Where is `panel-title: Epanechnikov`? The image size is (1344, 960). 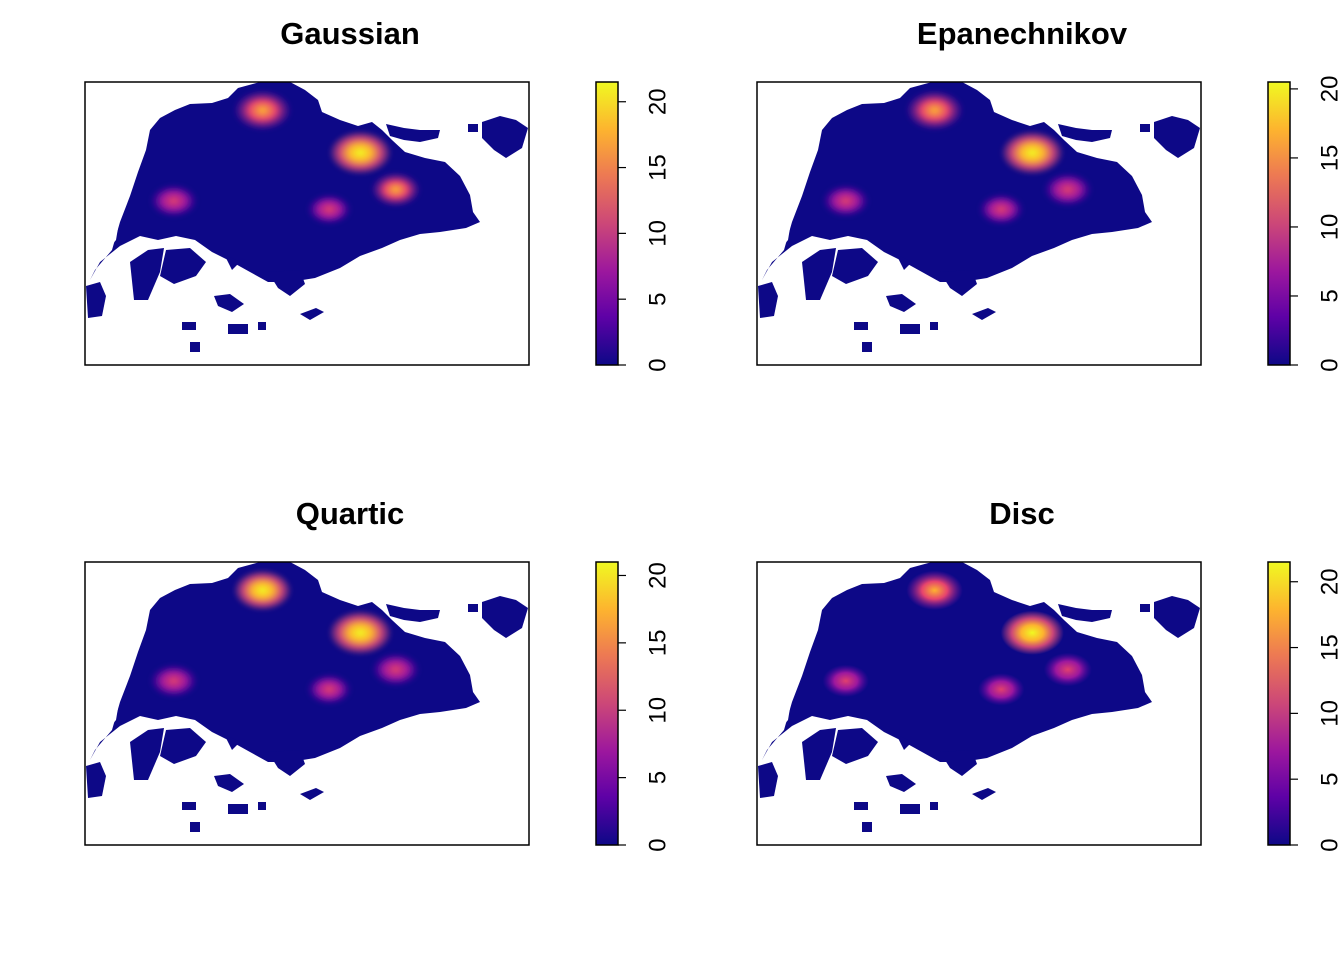 panel-title: Epanechnikov is located at coordinates (1022, 33).